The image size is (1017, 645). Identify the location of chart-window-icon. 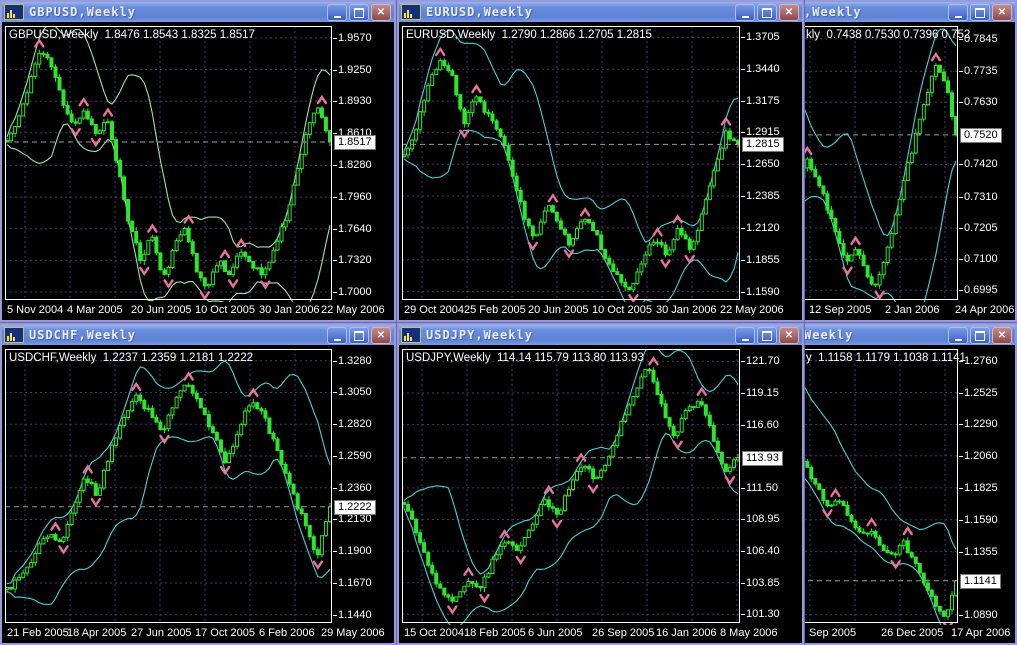
(14, 12).